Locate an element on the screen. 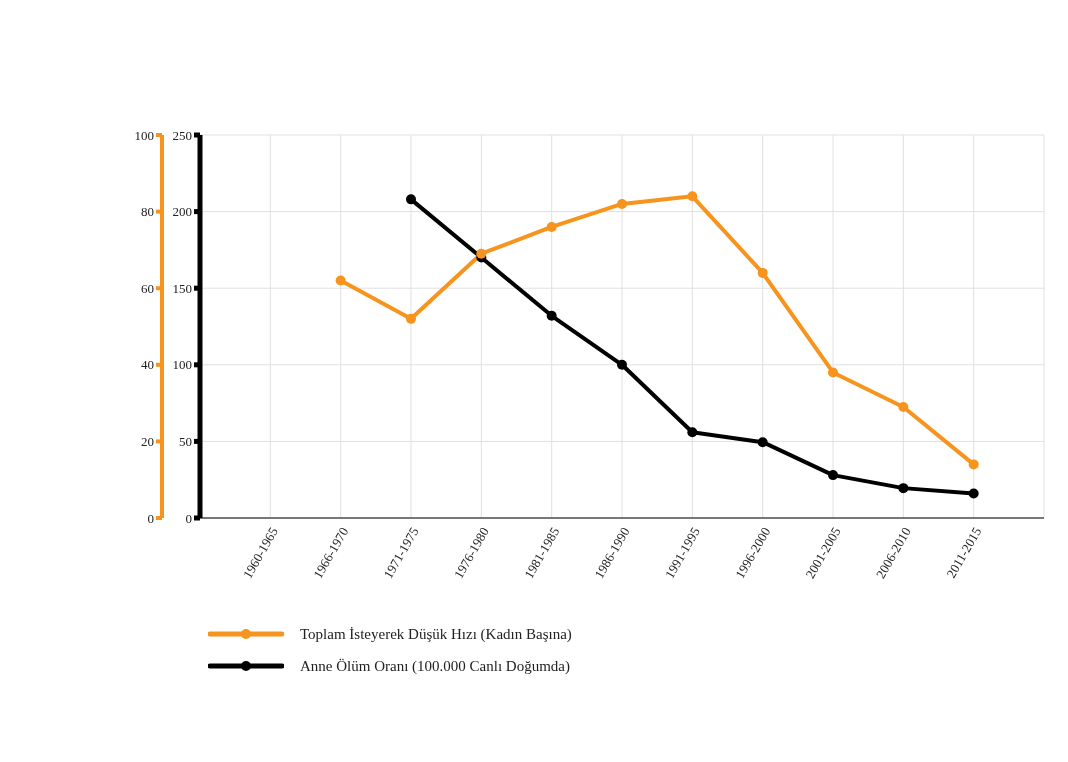 This screenshot has width=1068, height=762. y-tick-label: 0 is located at coordinates (188, 518).